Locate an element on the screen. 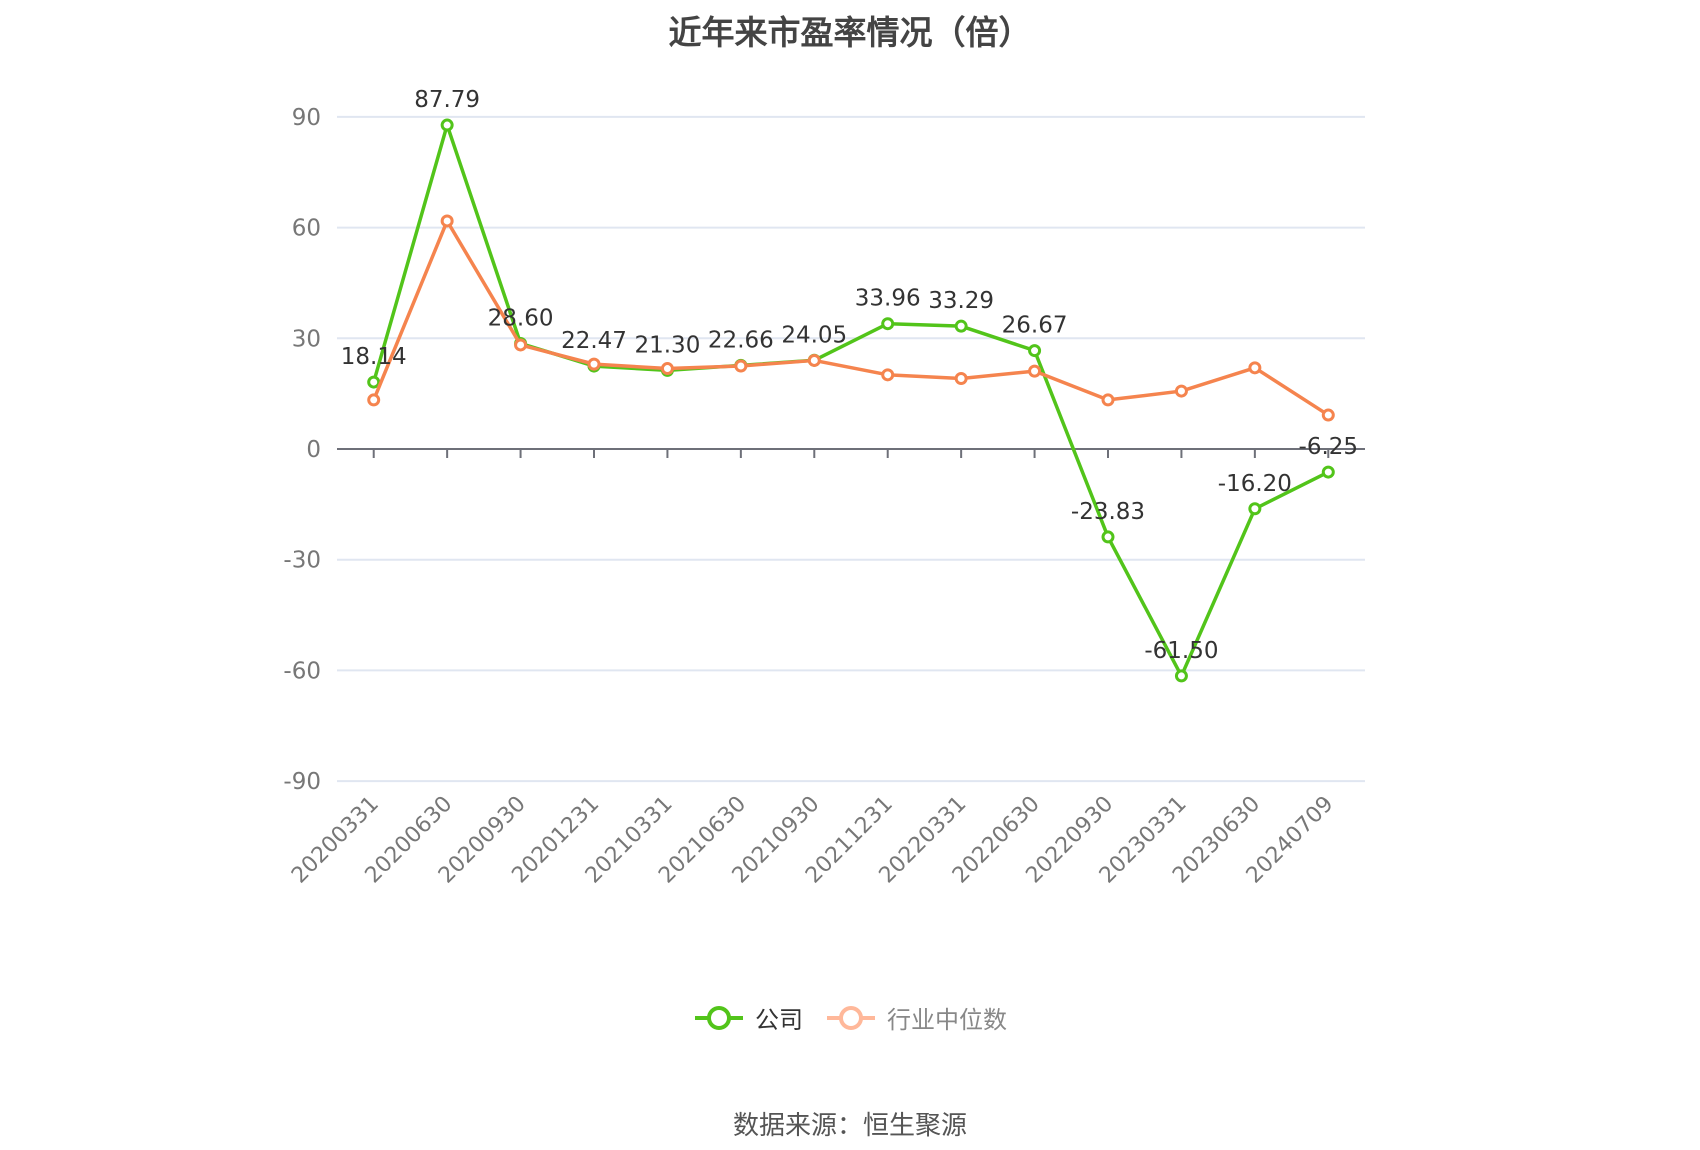 The height and width of the screenshot is (1150, 1700). chart-title: 近年来市盈率情况（倍） is located at coordinates (850, 32).